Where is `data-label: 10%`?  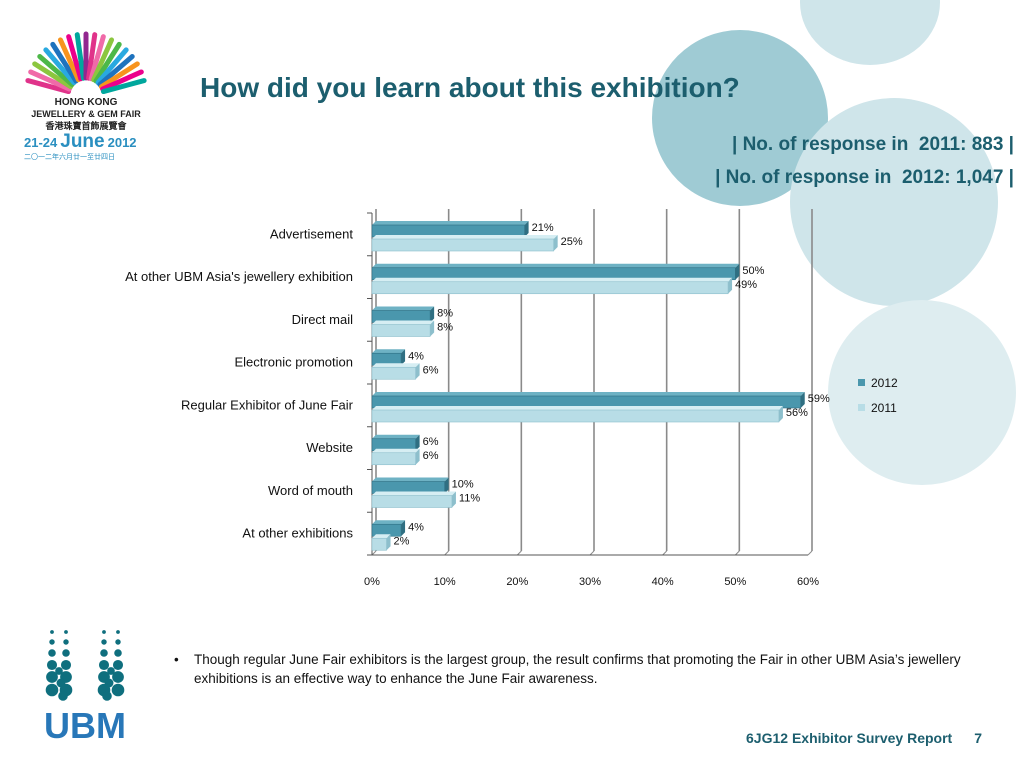
data-label: 10% is located at coordinates (463, 485).